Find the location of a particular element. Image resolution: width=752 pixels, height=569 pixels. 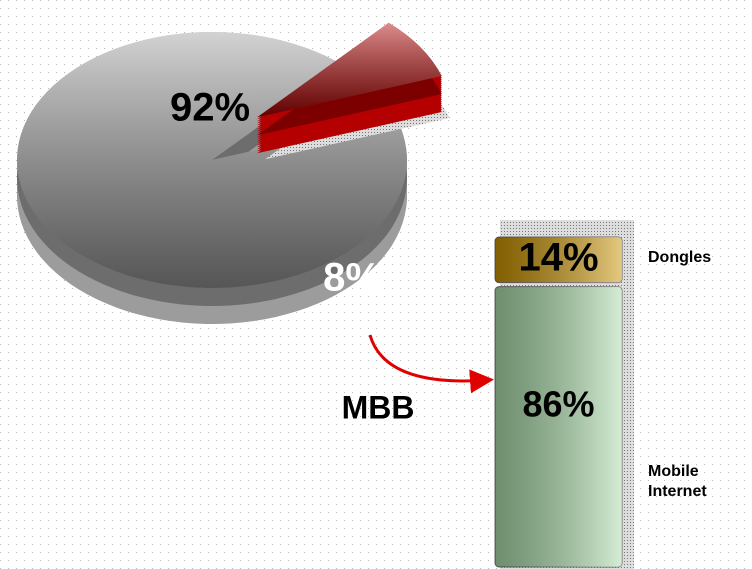

value-label: 92% is located at coordinates (210, 108).